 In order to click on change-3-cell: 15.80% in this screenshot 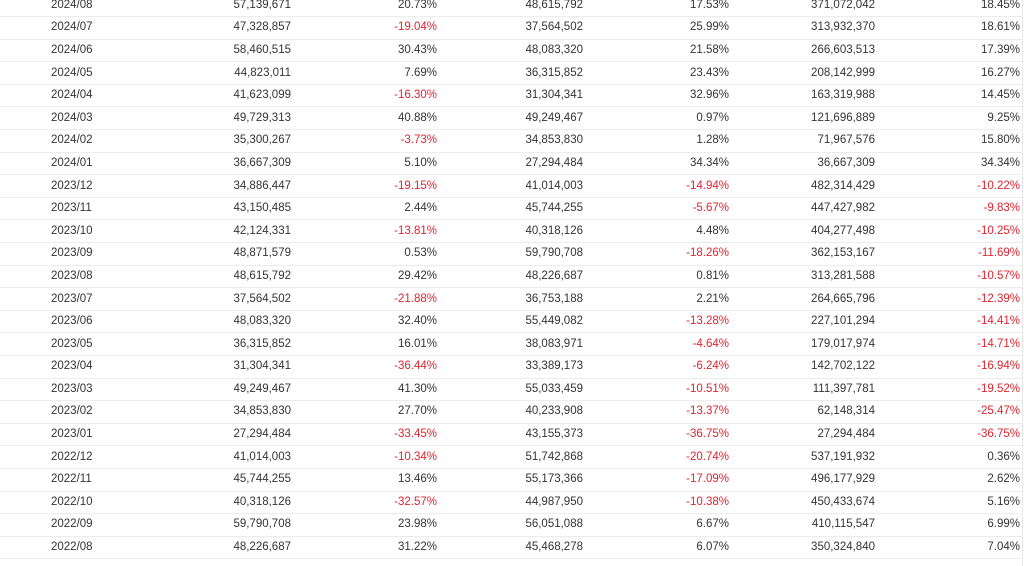, I will do `click(949, 141)`.